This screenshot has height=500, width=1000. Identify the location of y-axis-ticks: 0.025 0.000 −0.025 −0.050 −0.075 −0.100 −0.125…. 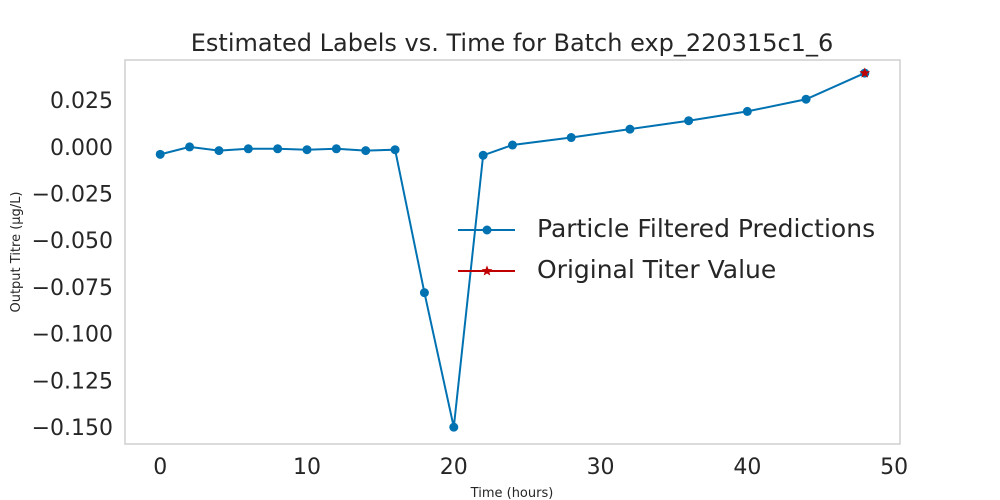
(72, 265).